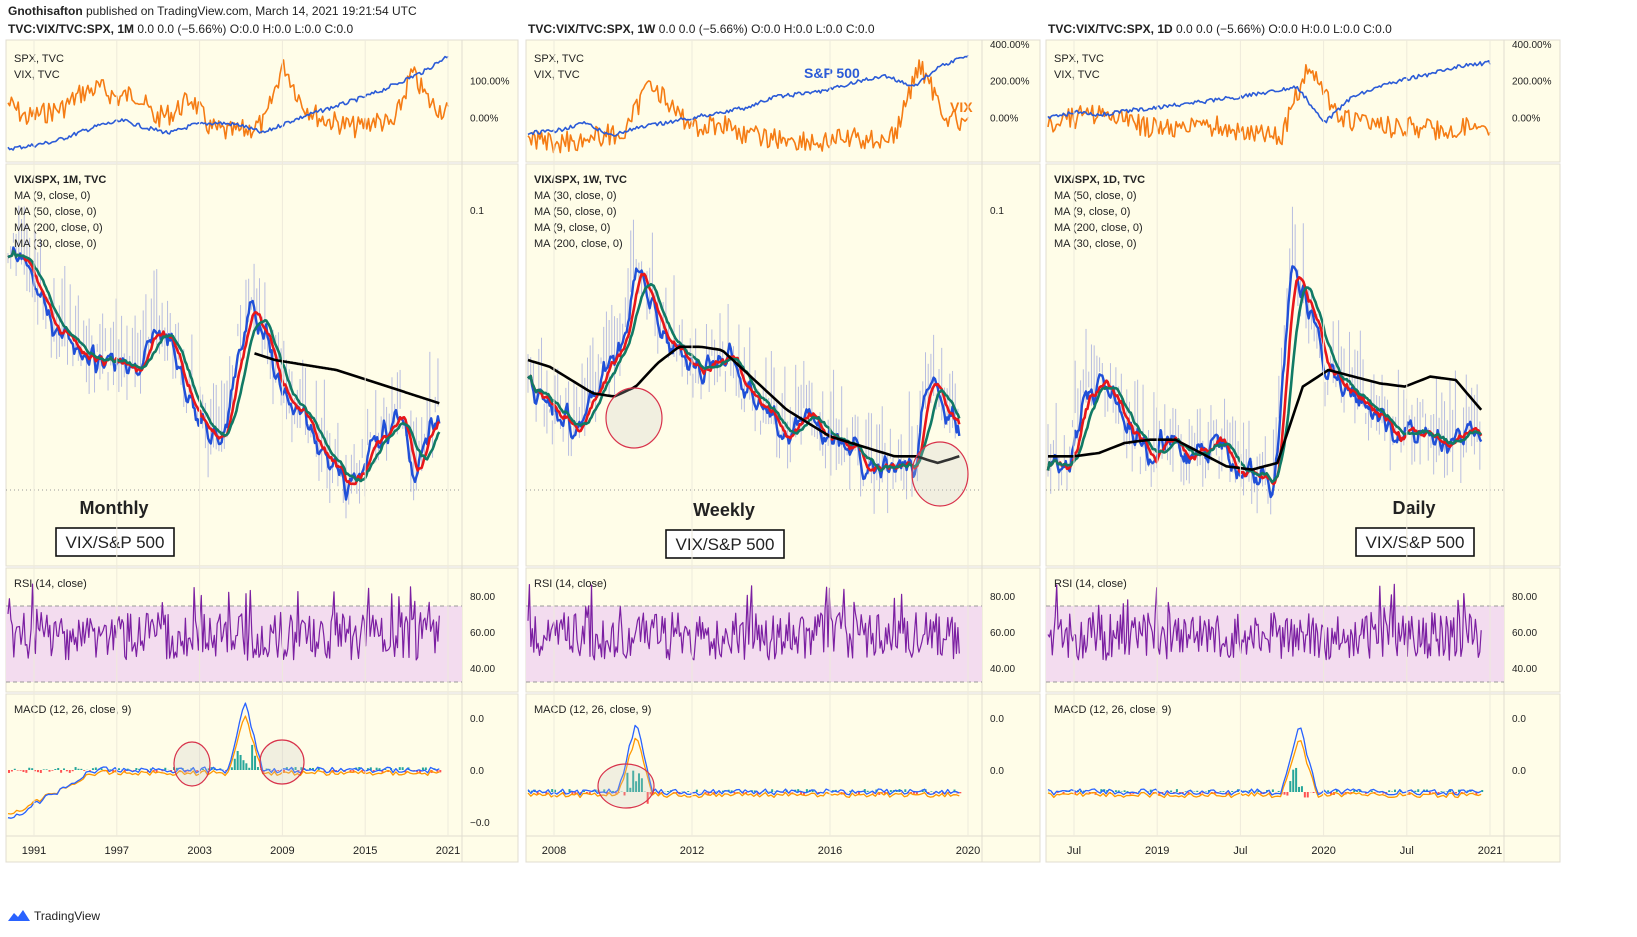  I want to click on daily-macd-legend: MACD (12, 26, close, 9), so click(1112, 710).